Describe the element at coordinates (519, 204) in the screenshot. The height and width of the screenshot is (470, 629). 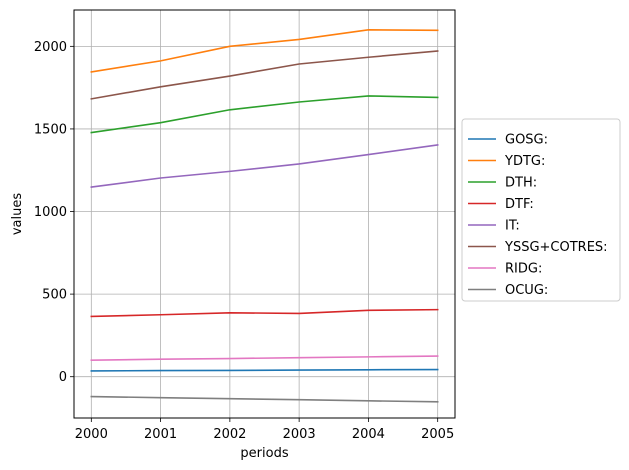
I see `legend-label: DTF:` at that location.